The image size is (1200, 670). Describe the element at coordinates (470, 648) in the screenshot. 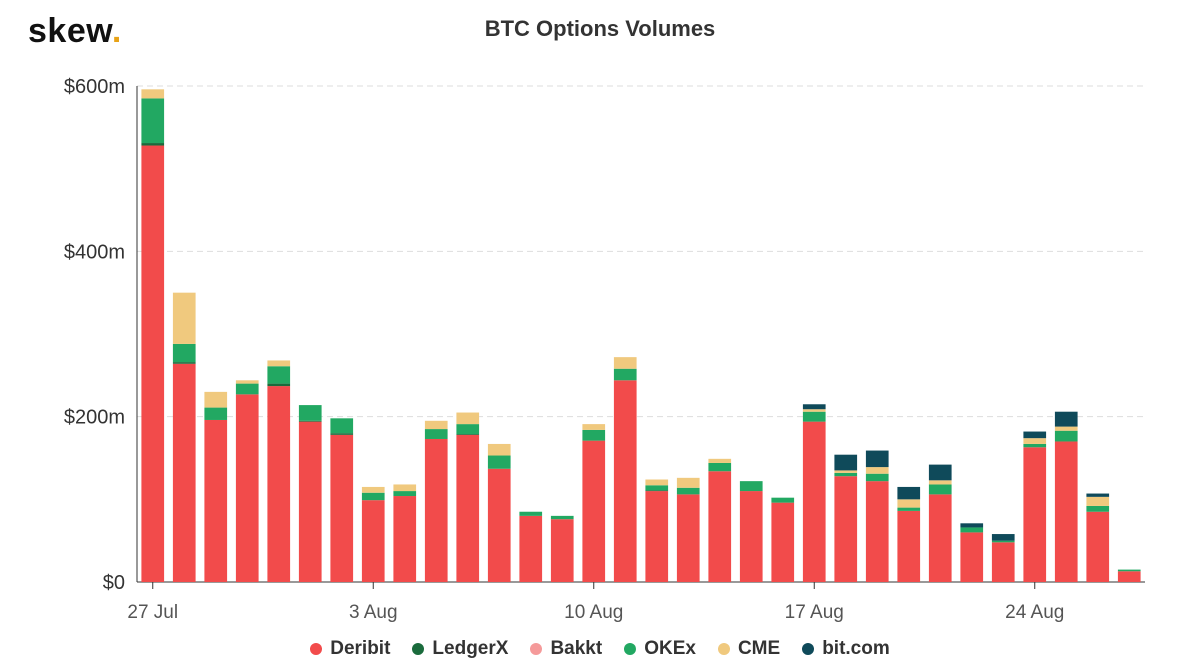

I see `legend-label: LedgerX` at that location.